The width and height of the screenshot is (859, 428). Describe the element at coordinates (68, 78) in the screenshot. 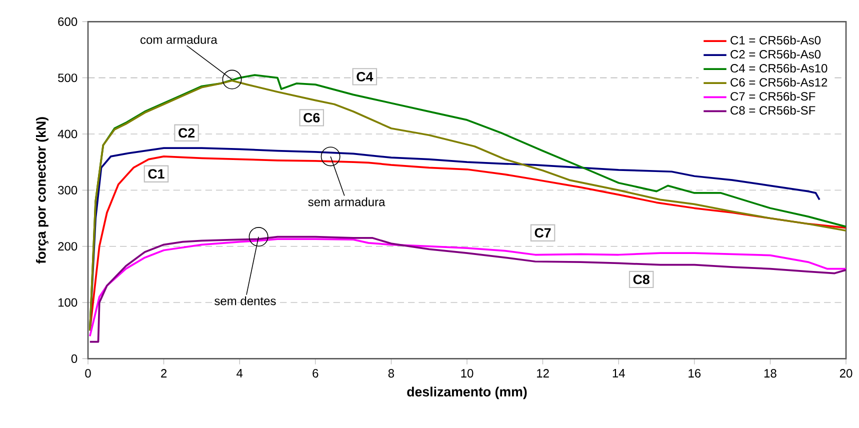

I see `y-tick-label: 500` at that location.